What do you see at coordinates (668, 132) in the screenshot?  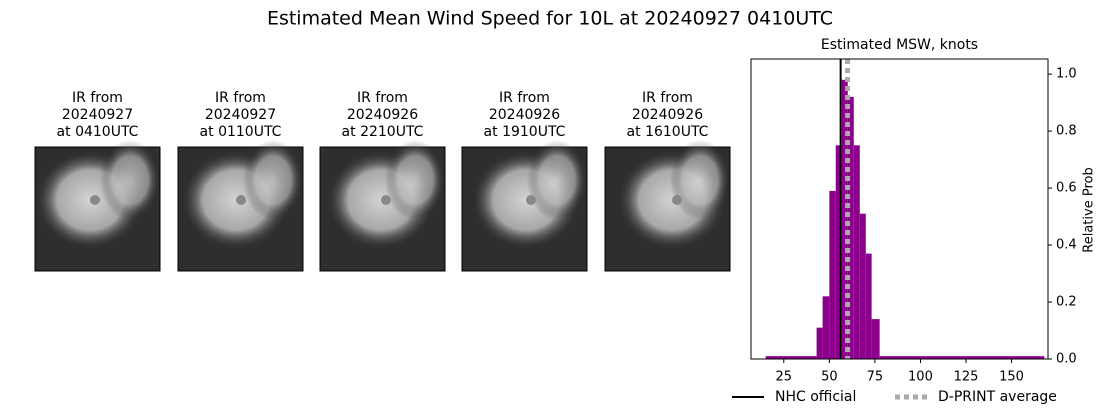 I see `panel-label: at 1610UTC` at bounding box center [668, 132].